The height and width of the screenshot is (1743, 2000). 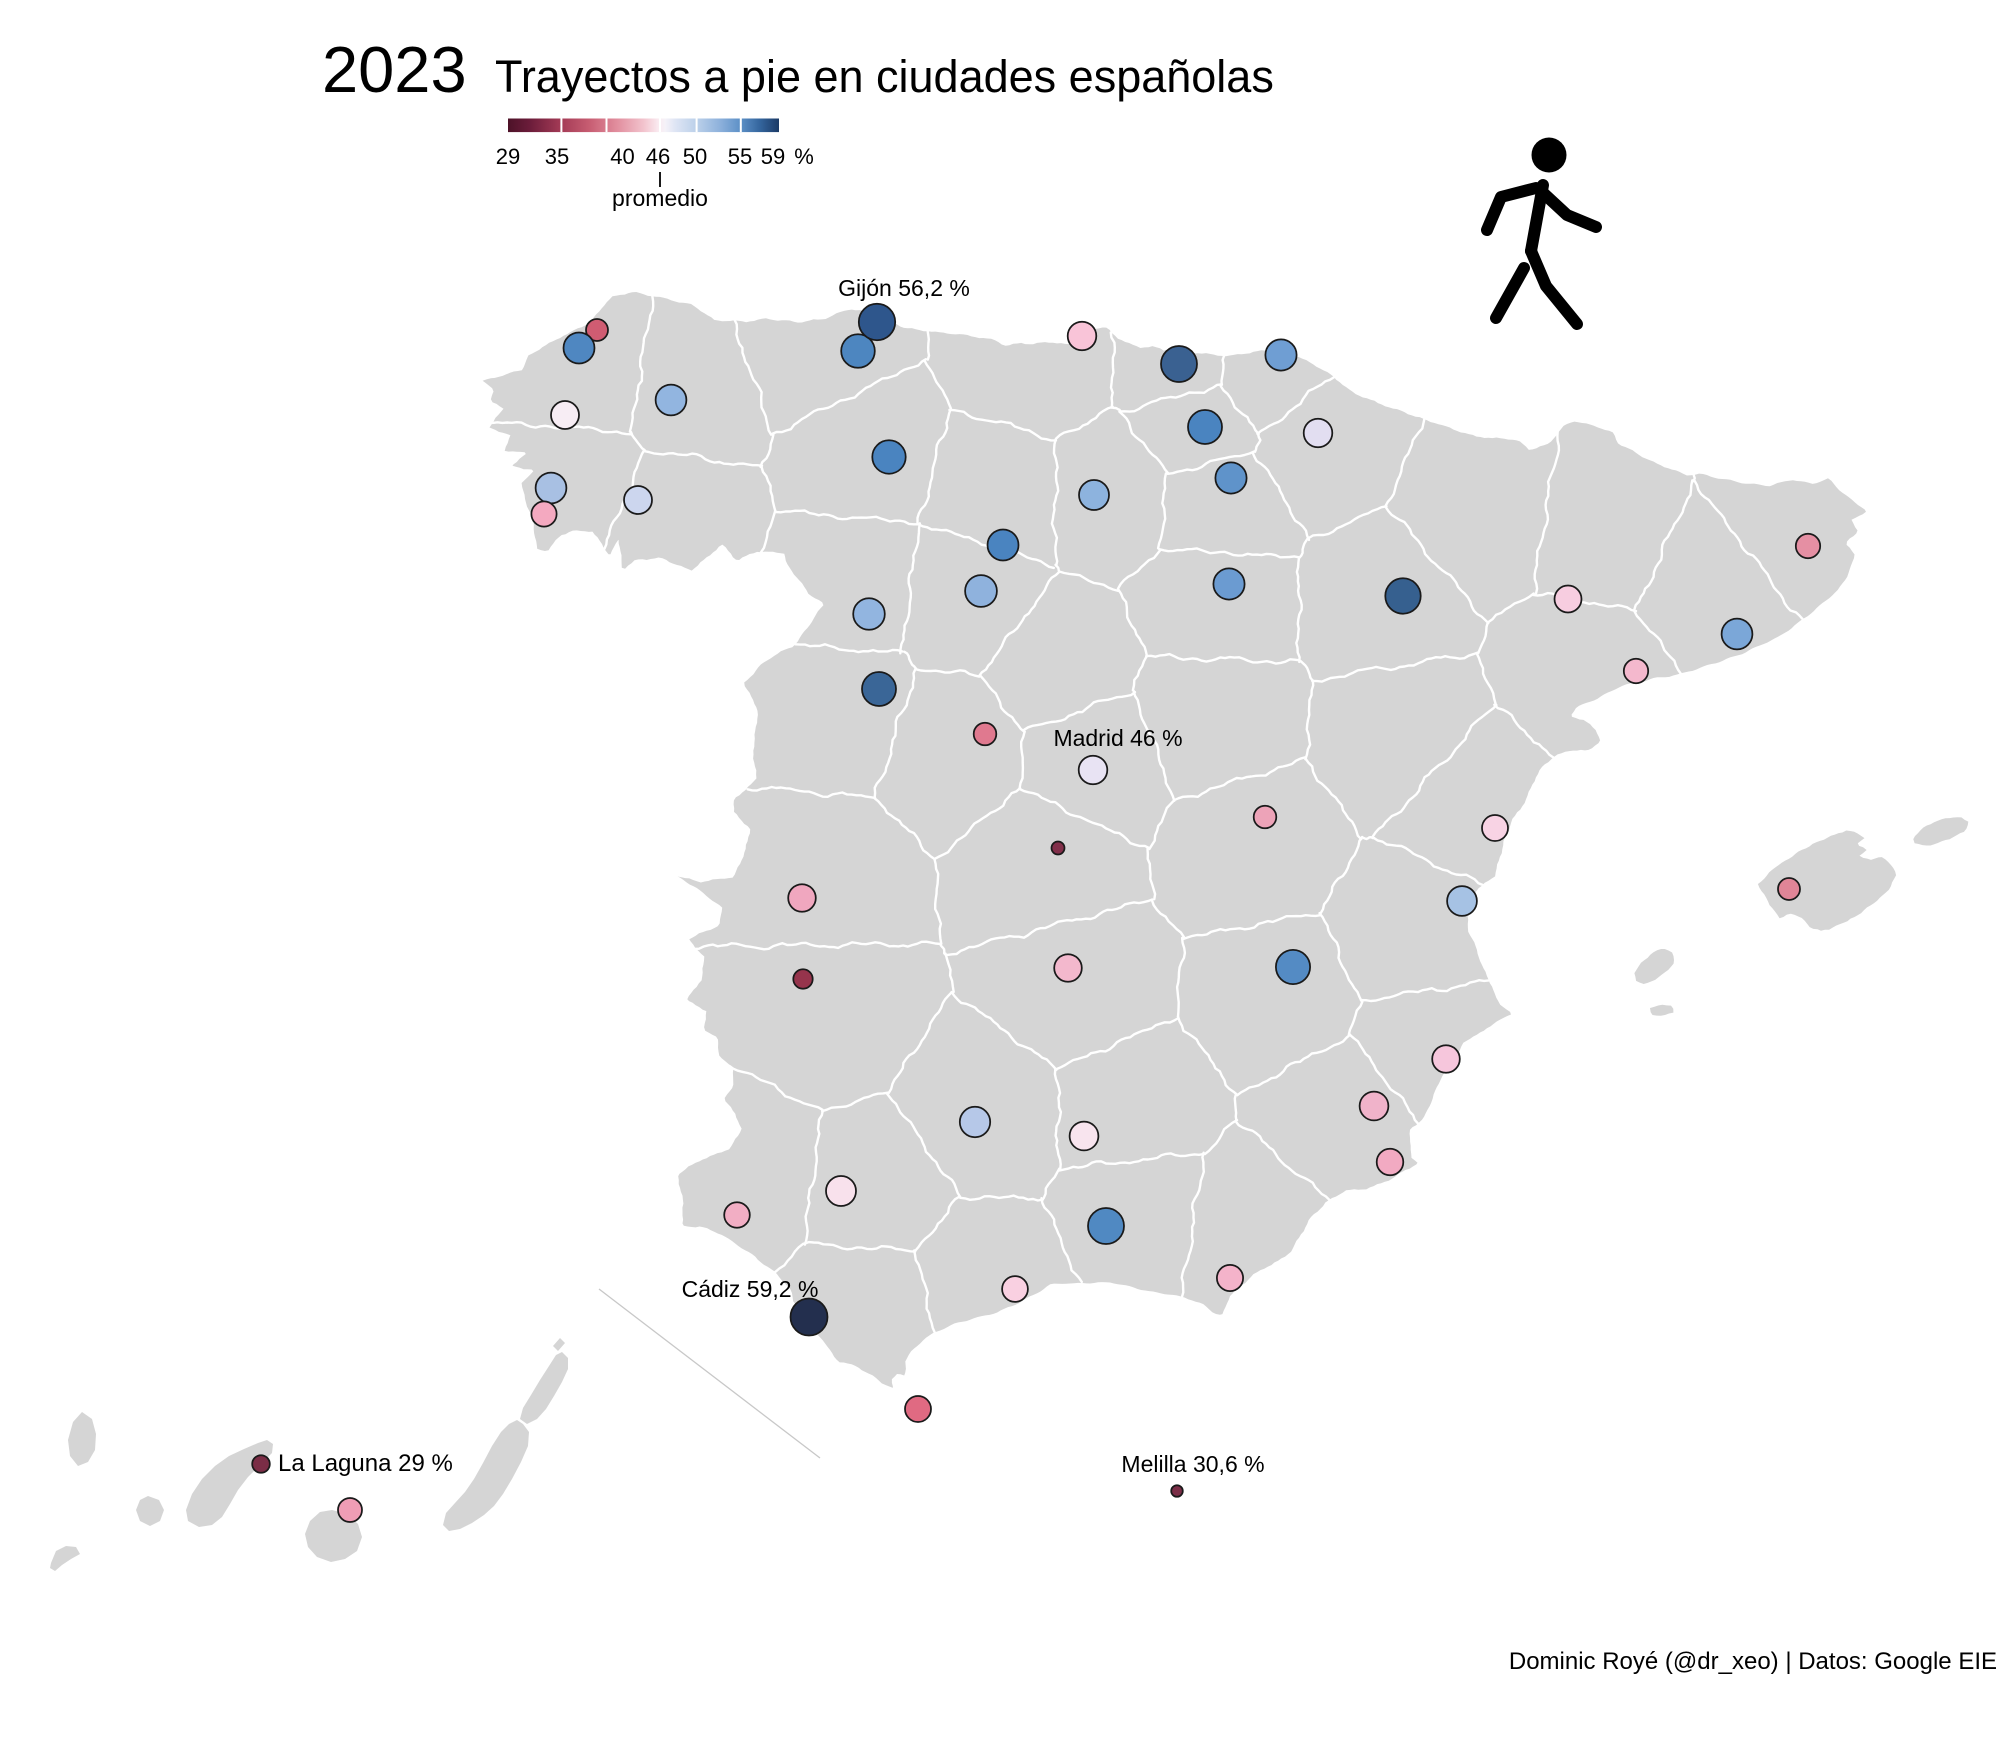 What do you see at coordinates (660, 198) in the screenshot?
I see `svg-text: promedio` at bounding box center [660, 198].